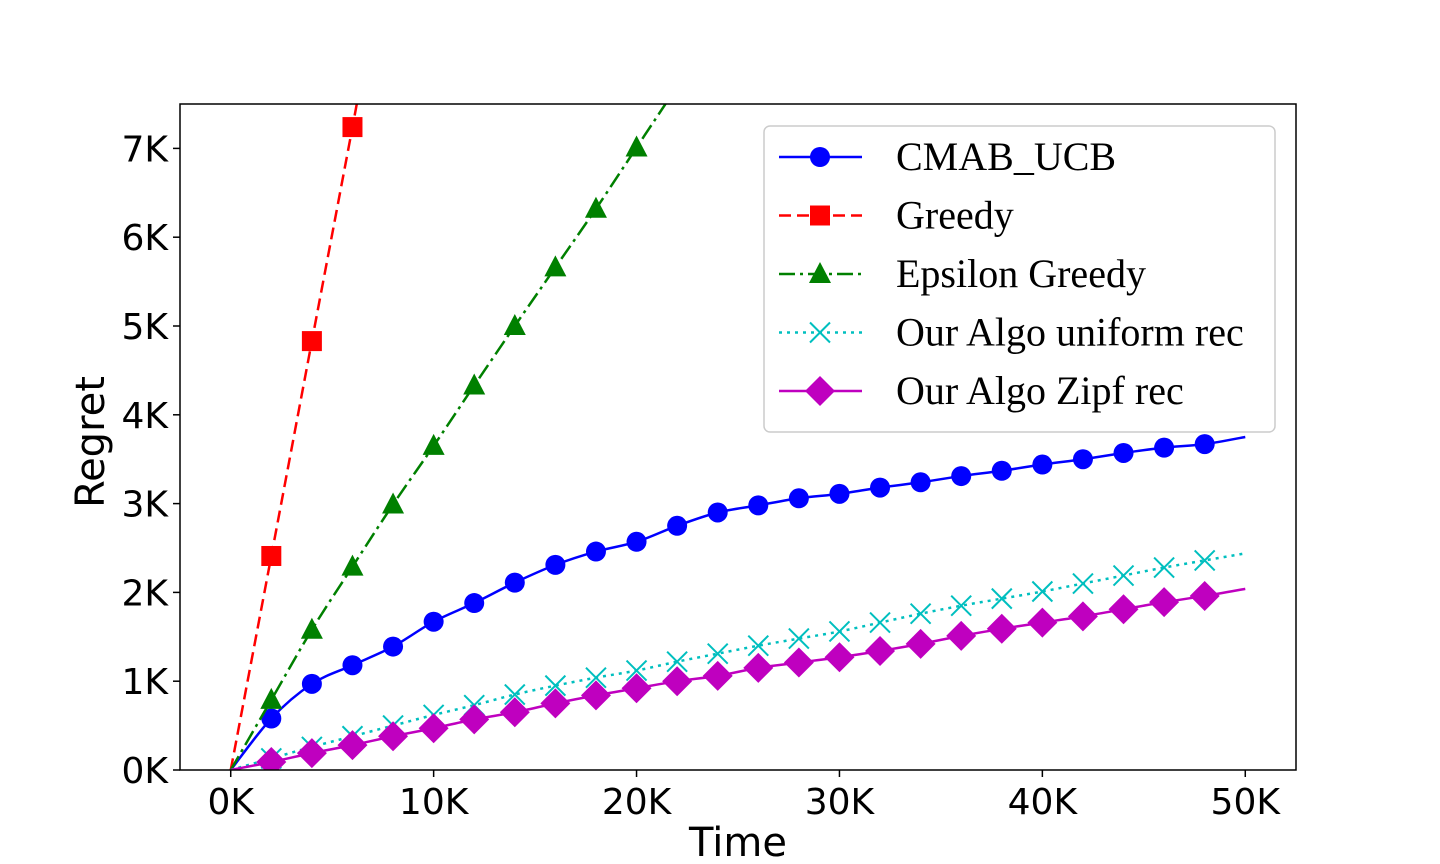 This screenshot has width=1440, height=864. Describe the element at coordinates (637, 802) in the screenshot. I see `x-tick-label: 20K` at that location.